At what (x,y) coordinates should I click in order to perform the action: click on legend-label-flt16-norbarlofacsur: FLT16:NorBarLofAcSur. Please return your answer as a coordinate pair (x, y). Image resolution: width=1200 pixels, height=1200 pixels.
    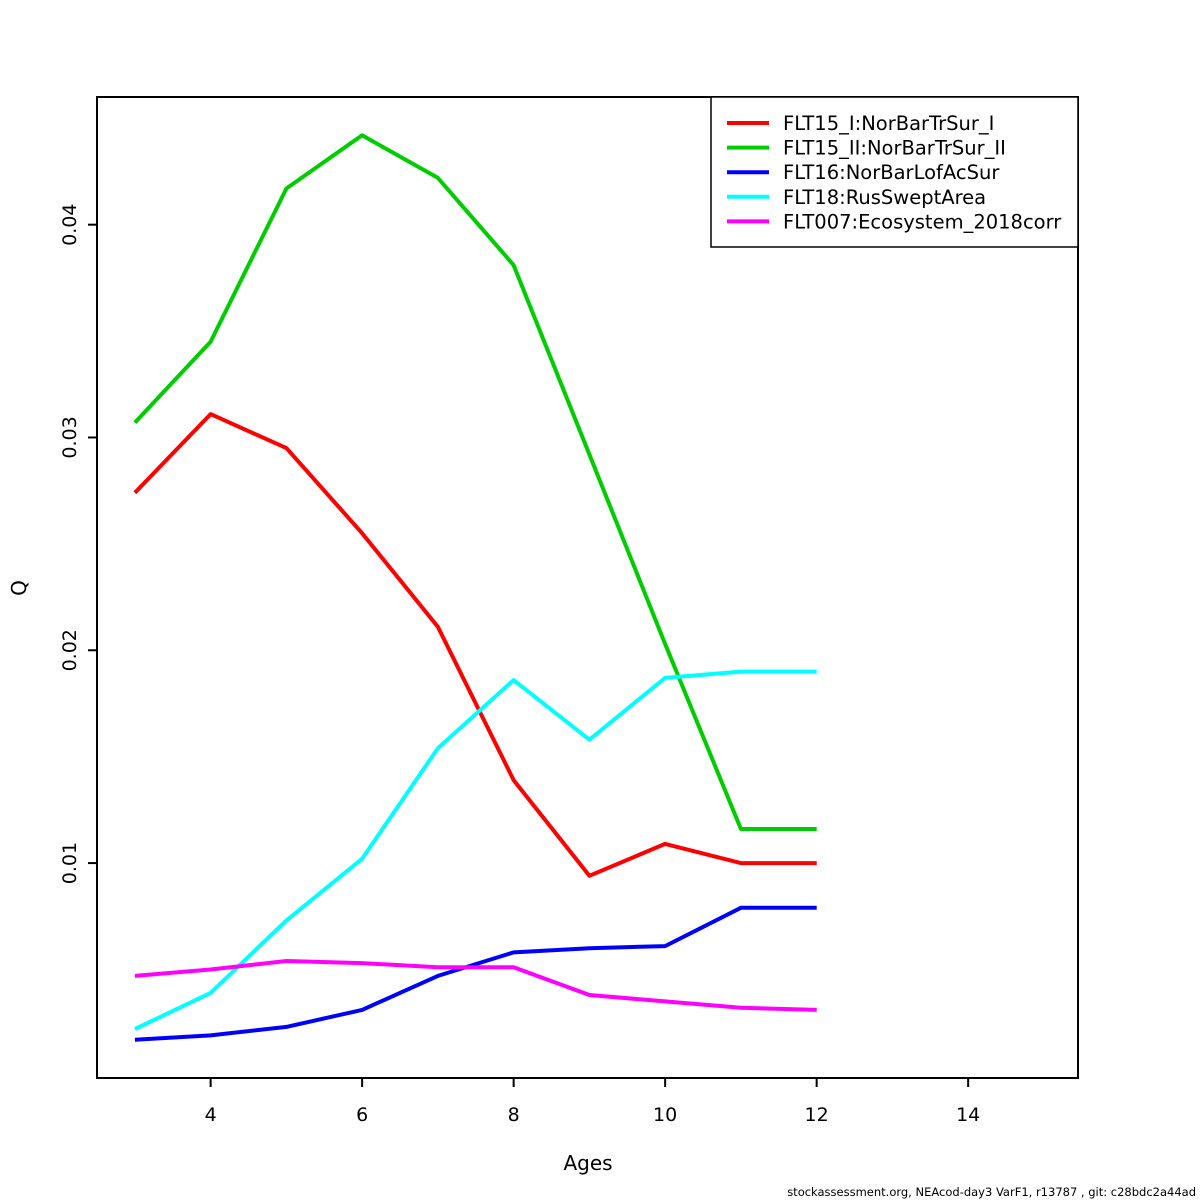
    Looking at the image, I should click on (891, 172).